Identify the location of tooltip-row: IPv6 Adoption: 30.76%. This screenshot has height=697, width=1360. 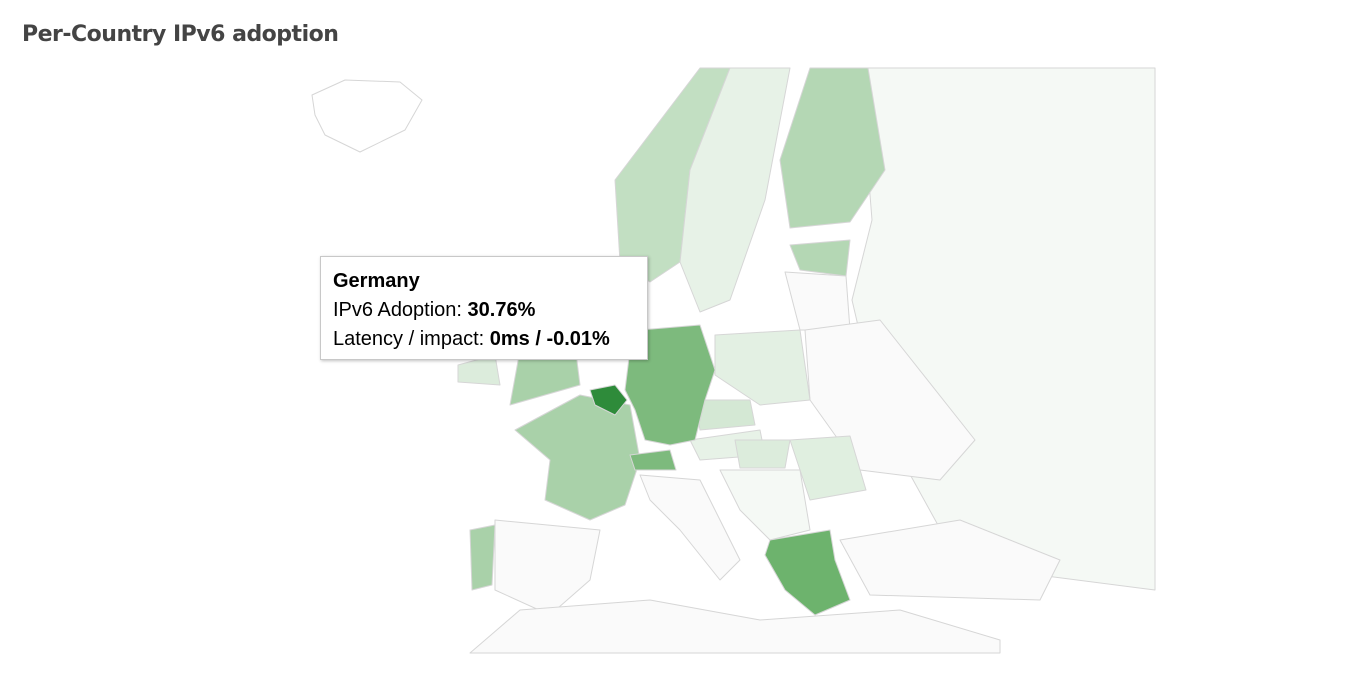
(484, 310).